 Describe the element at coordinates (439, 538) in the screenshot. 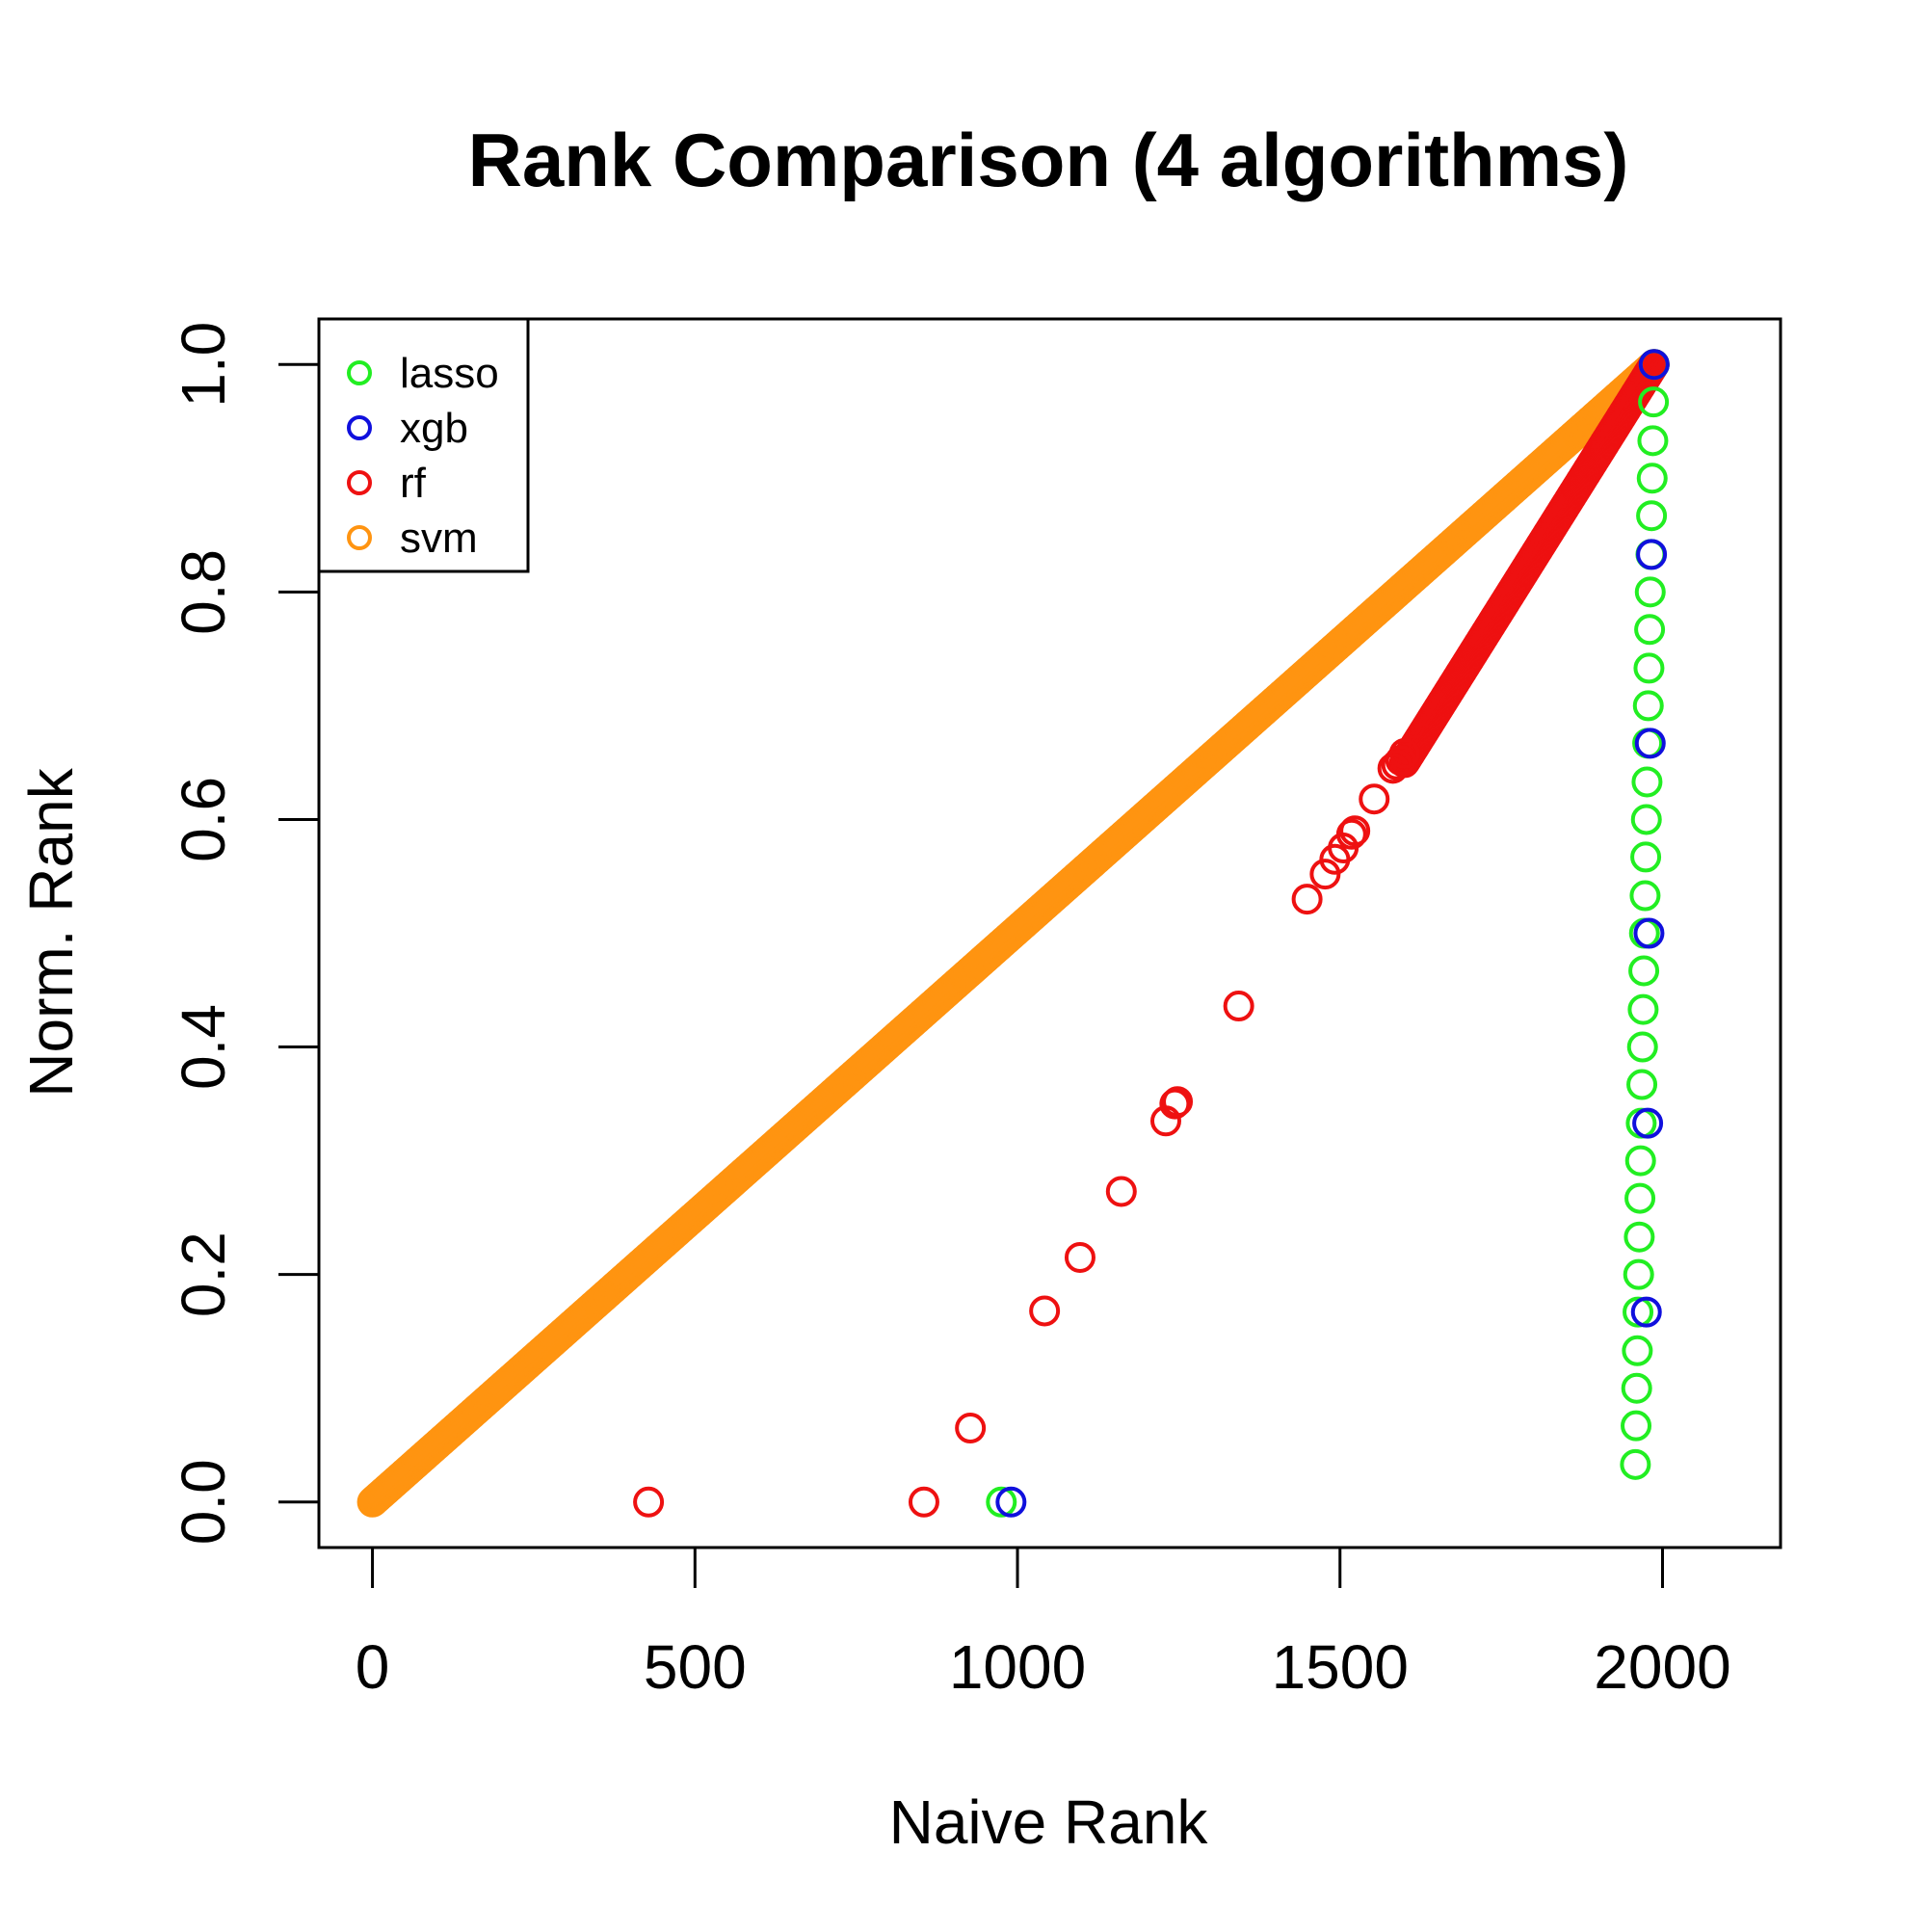

I see `legend-label-svm: svm` at that location.